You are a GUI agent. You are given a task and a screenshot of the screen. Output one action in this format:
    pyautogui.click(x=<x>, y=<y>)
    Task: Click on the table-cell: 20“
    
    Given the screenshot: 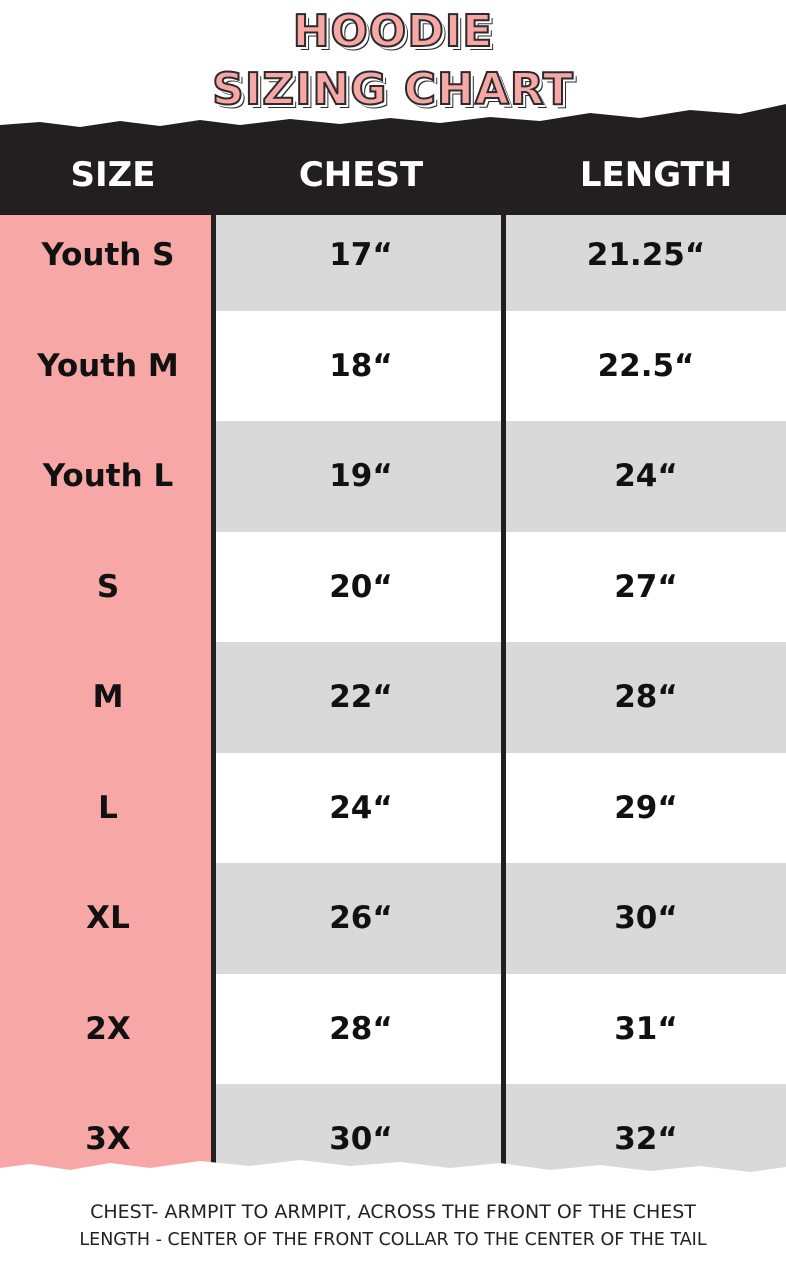 What is the action you would take?
    pyautogui.click(x=361, y=586)
    